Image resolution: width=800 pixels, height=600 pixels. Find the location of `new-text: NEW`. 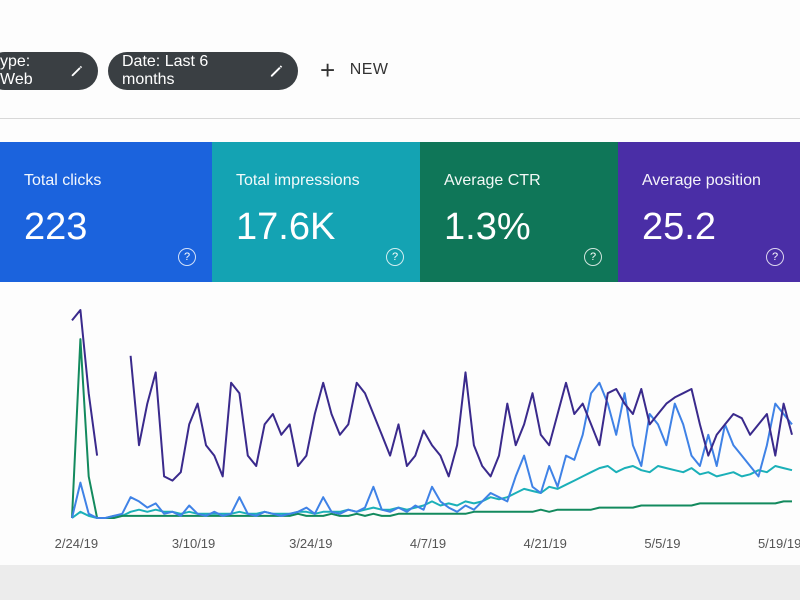

new-text: NEW is located at coordinates (369, 69).